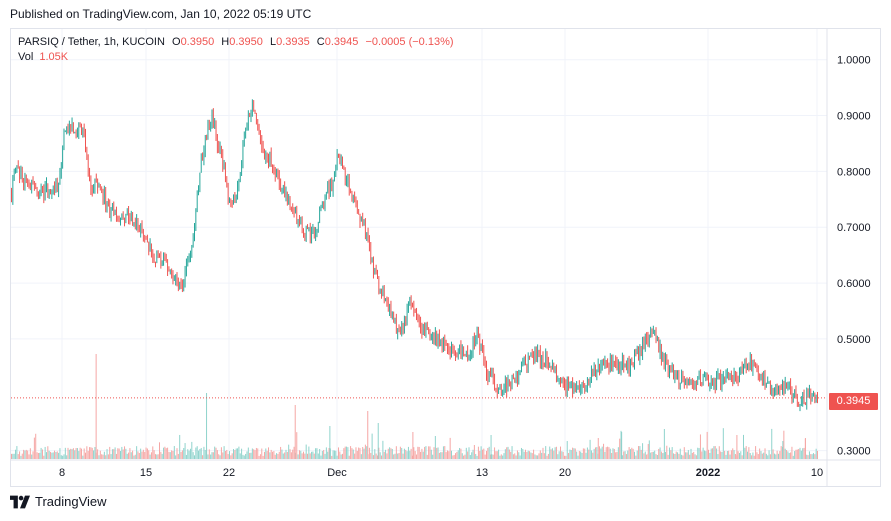  I want to click on time-axis: 8 15 22 Dec 13 20 2022 10, so click(441, 473).